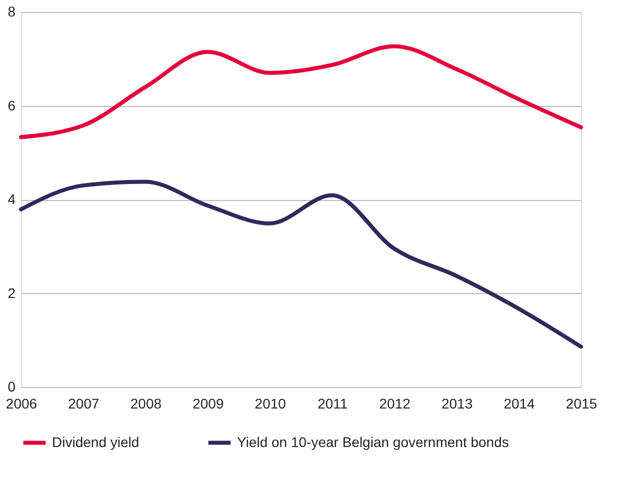 This screenshot has width=620, height=502. Describe the element at coordinates (457, 404) in the screenshot. I see `x-tick-label: 2013` at that location.